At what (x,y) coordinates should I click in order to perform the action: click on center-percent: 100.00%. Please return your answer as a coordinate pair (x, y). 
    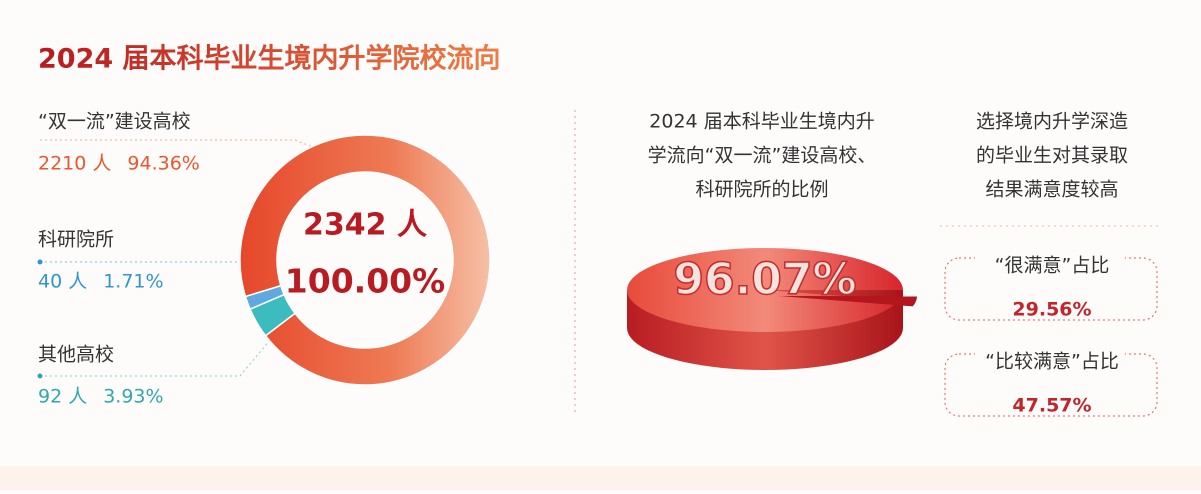
    Looking at the image, I should click on (365, 281).